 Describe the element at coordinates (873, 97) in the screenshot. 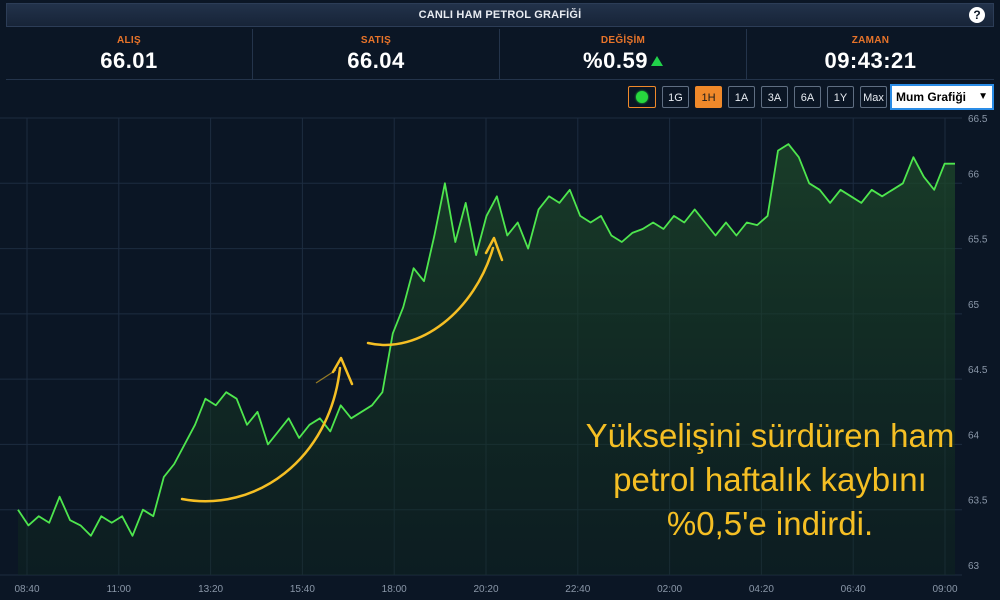

I see `range-button-max: Max` at that location.